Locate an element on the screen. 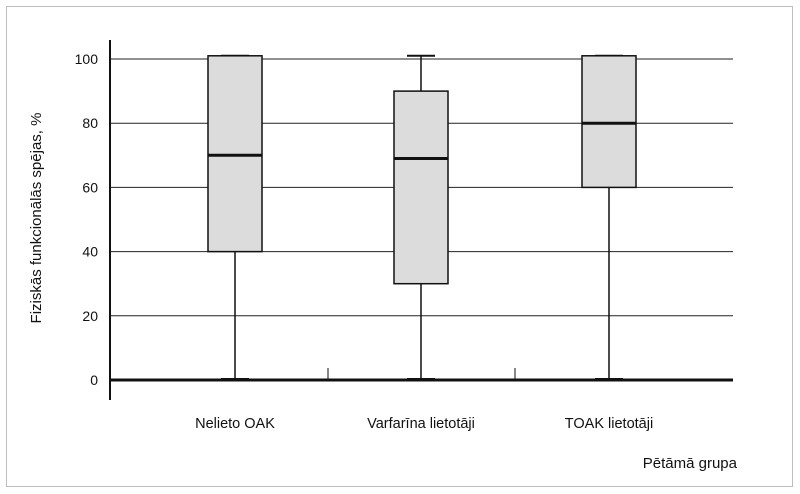 The width and height of the screenshot is (800, 494). y-tick-labels: 0 20 40 60 80 100 is located at coordinates (87, 219).